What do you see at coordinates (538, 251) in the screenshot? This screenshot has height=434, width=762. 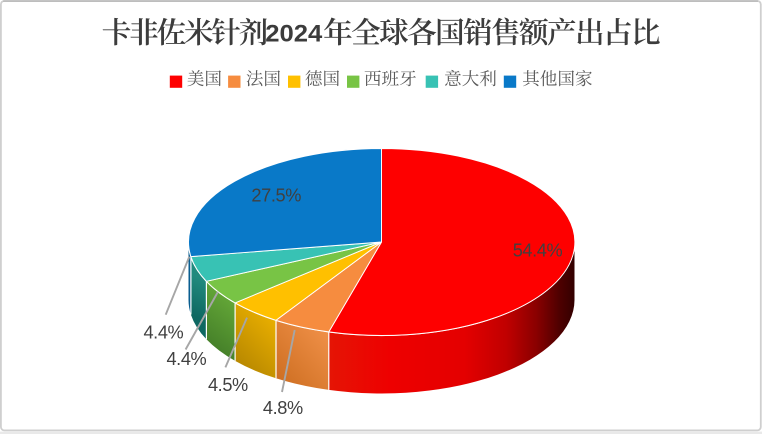 I see `svg-text: 54.4%` at bounding box center [538, 251].